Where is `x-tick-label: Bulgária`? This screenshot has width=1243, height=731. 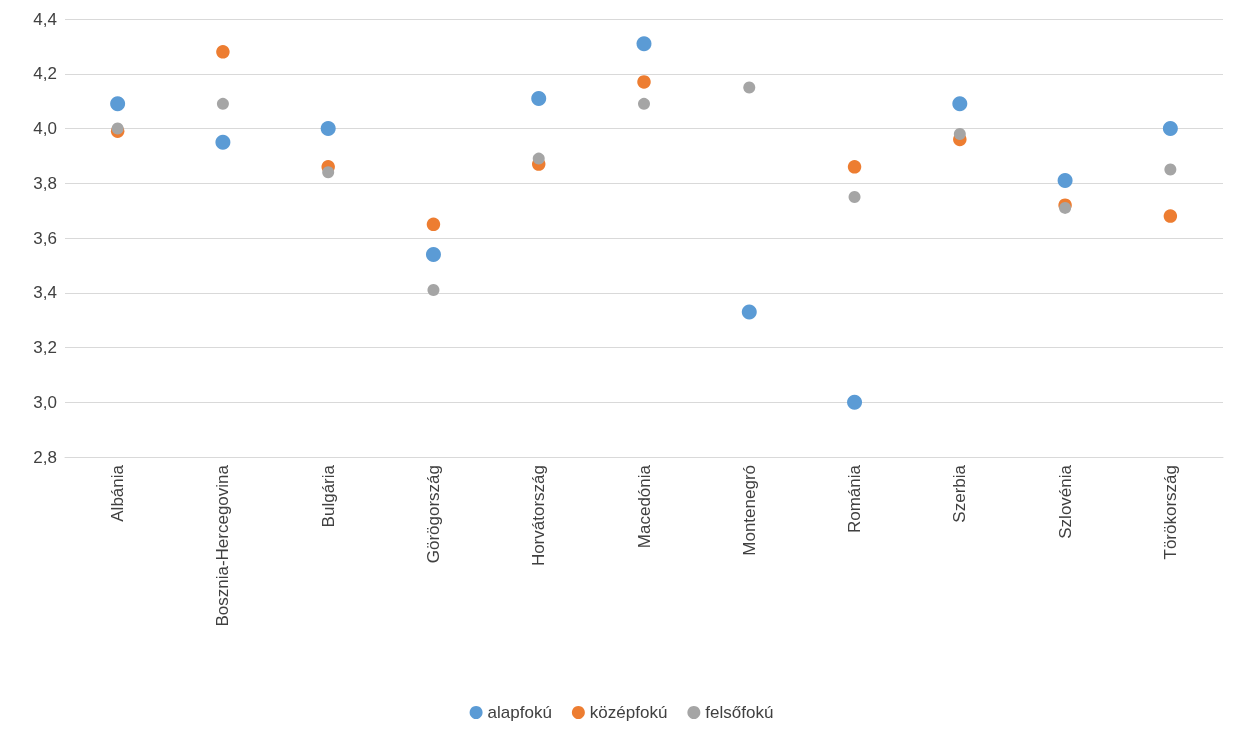 x-tick-label: Bulgária is located at coordinates (328, 496).